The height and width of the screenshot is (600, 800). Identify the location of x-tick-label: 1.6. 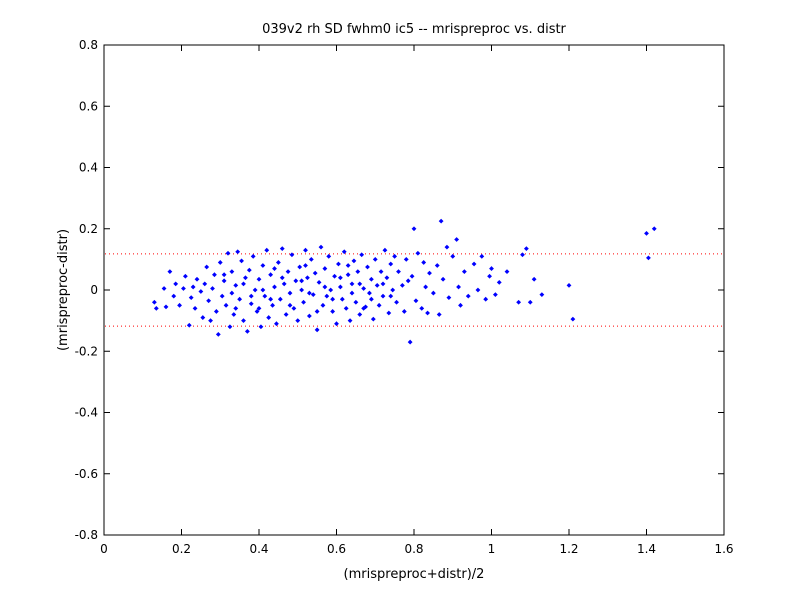
(723, 549).